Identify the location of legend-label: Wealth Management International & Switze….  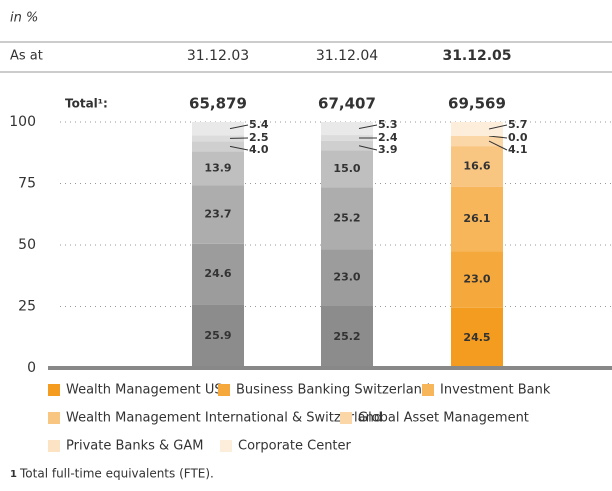
(224, 418).